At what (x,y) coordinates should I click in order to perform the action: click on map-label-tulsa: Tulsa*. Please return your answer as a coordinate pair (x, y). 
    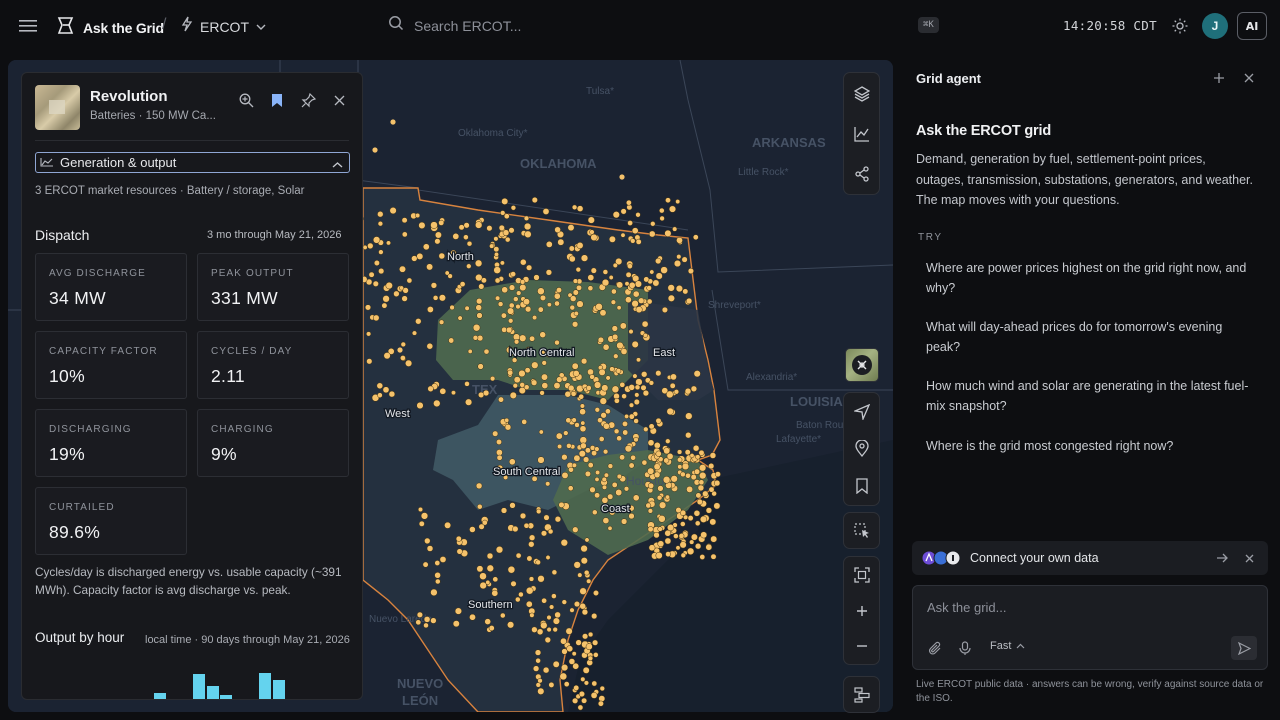
    Looking at the image, I should click on (600, 91).